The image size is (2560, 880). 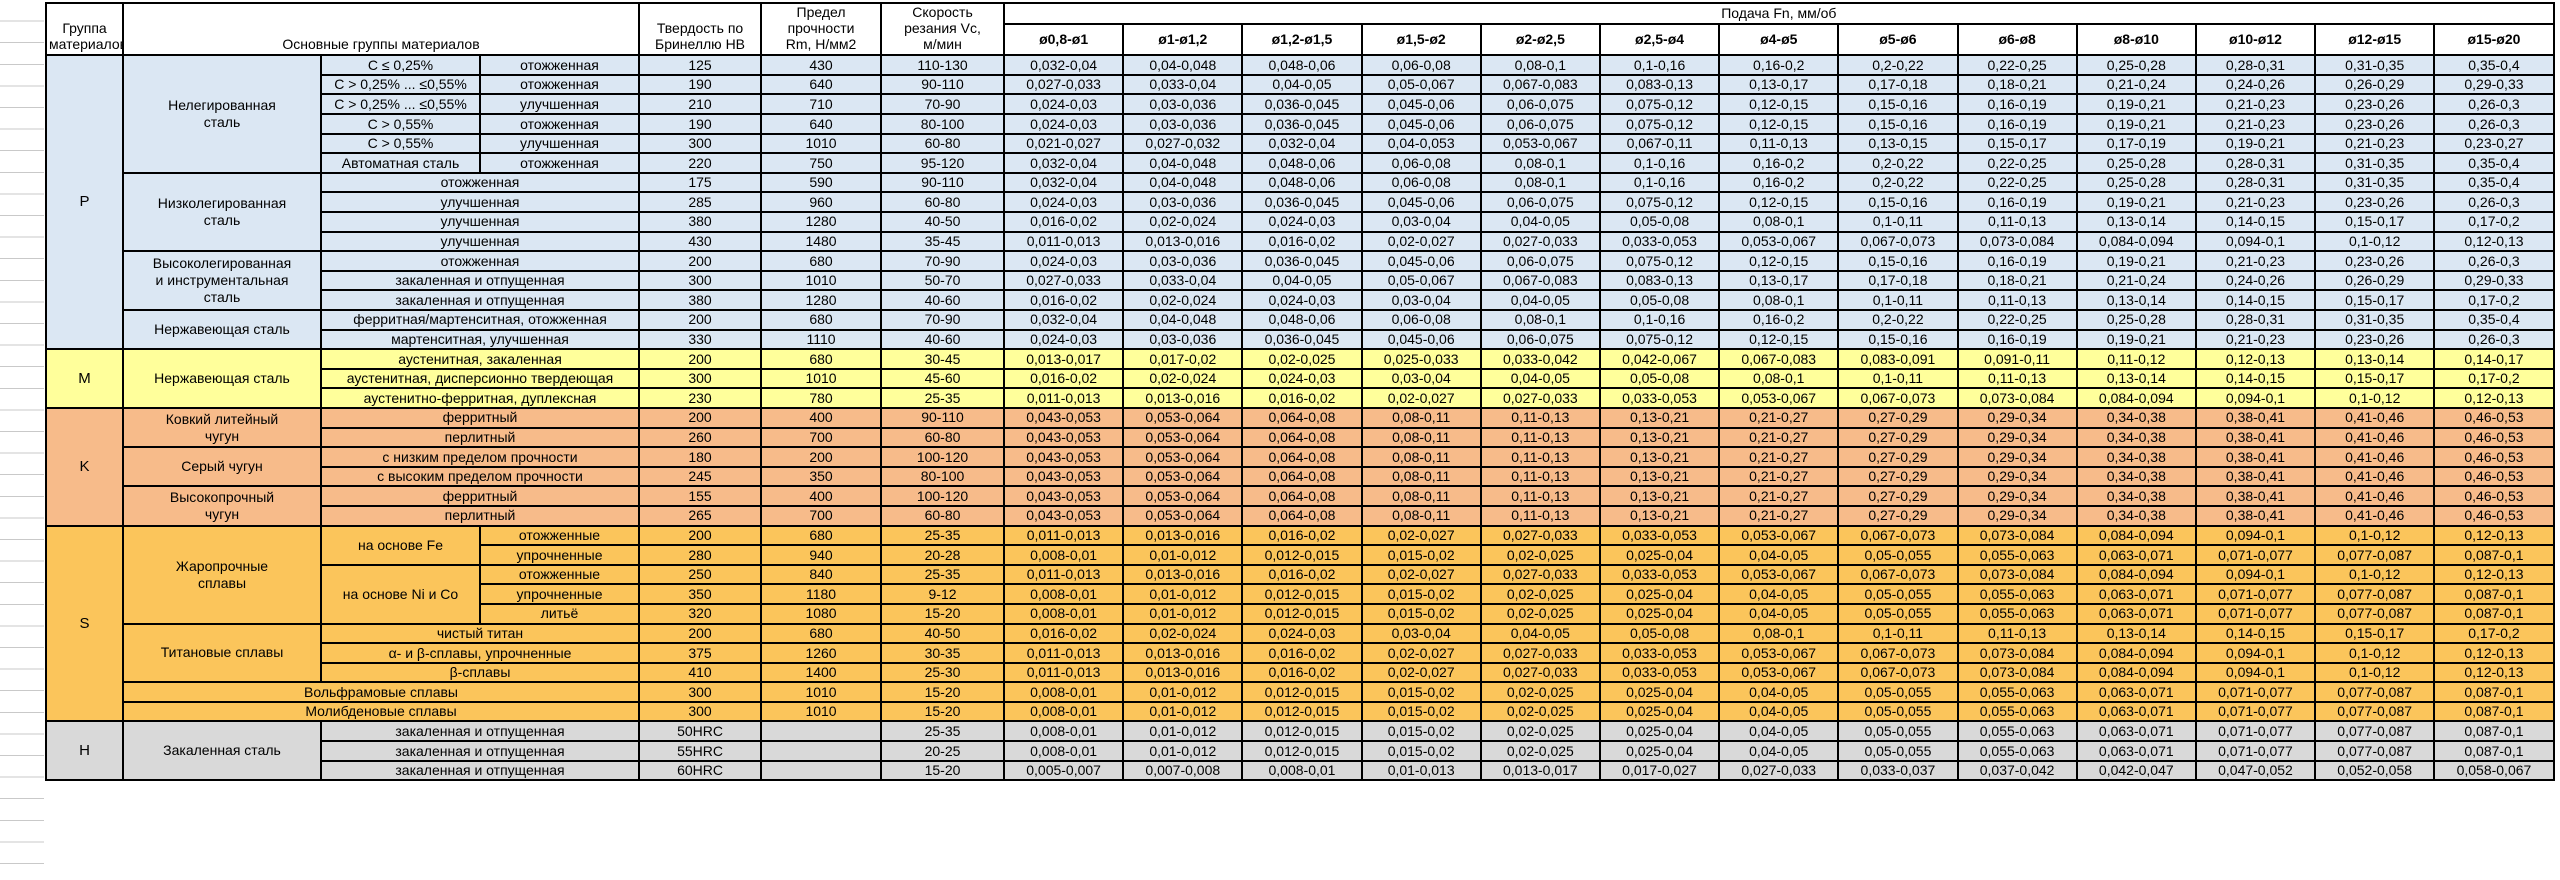 I want to click on speed-cell: 25-30, so click(x=943, y=672).